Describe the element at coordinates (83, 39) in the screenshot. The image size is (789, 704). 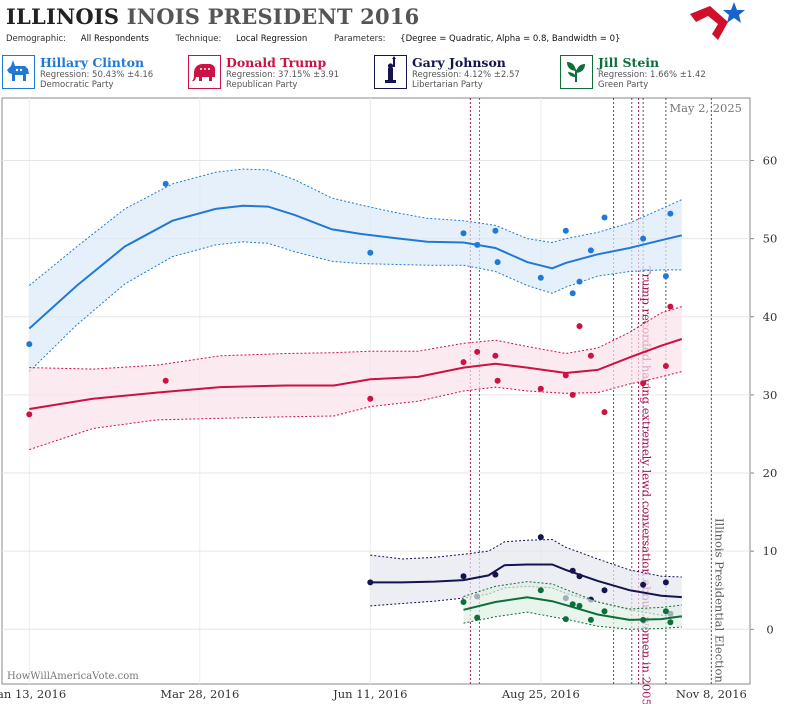
I see `demographic-info: Demographic: All Respondents` at that location.